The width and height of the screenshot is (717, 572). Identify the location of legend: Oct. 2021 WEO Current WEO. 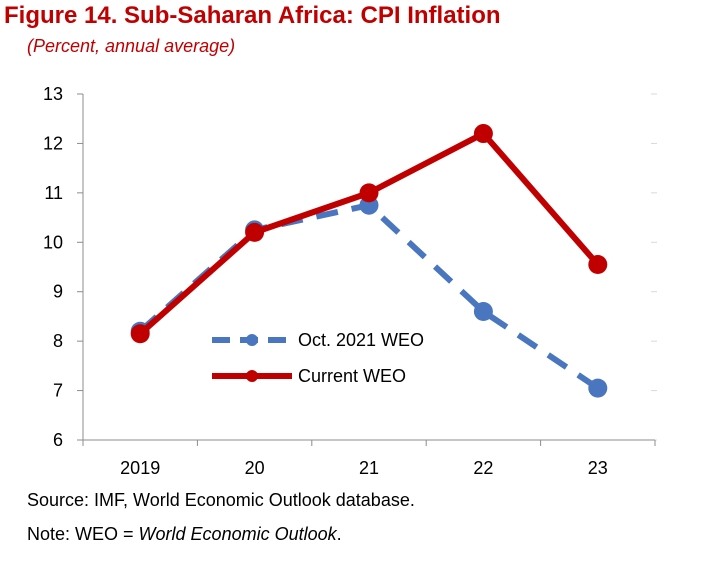
(318, 358).